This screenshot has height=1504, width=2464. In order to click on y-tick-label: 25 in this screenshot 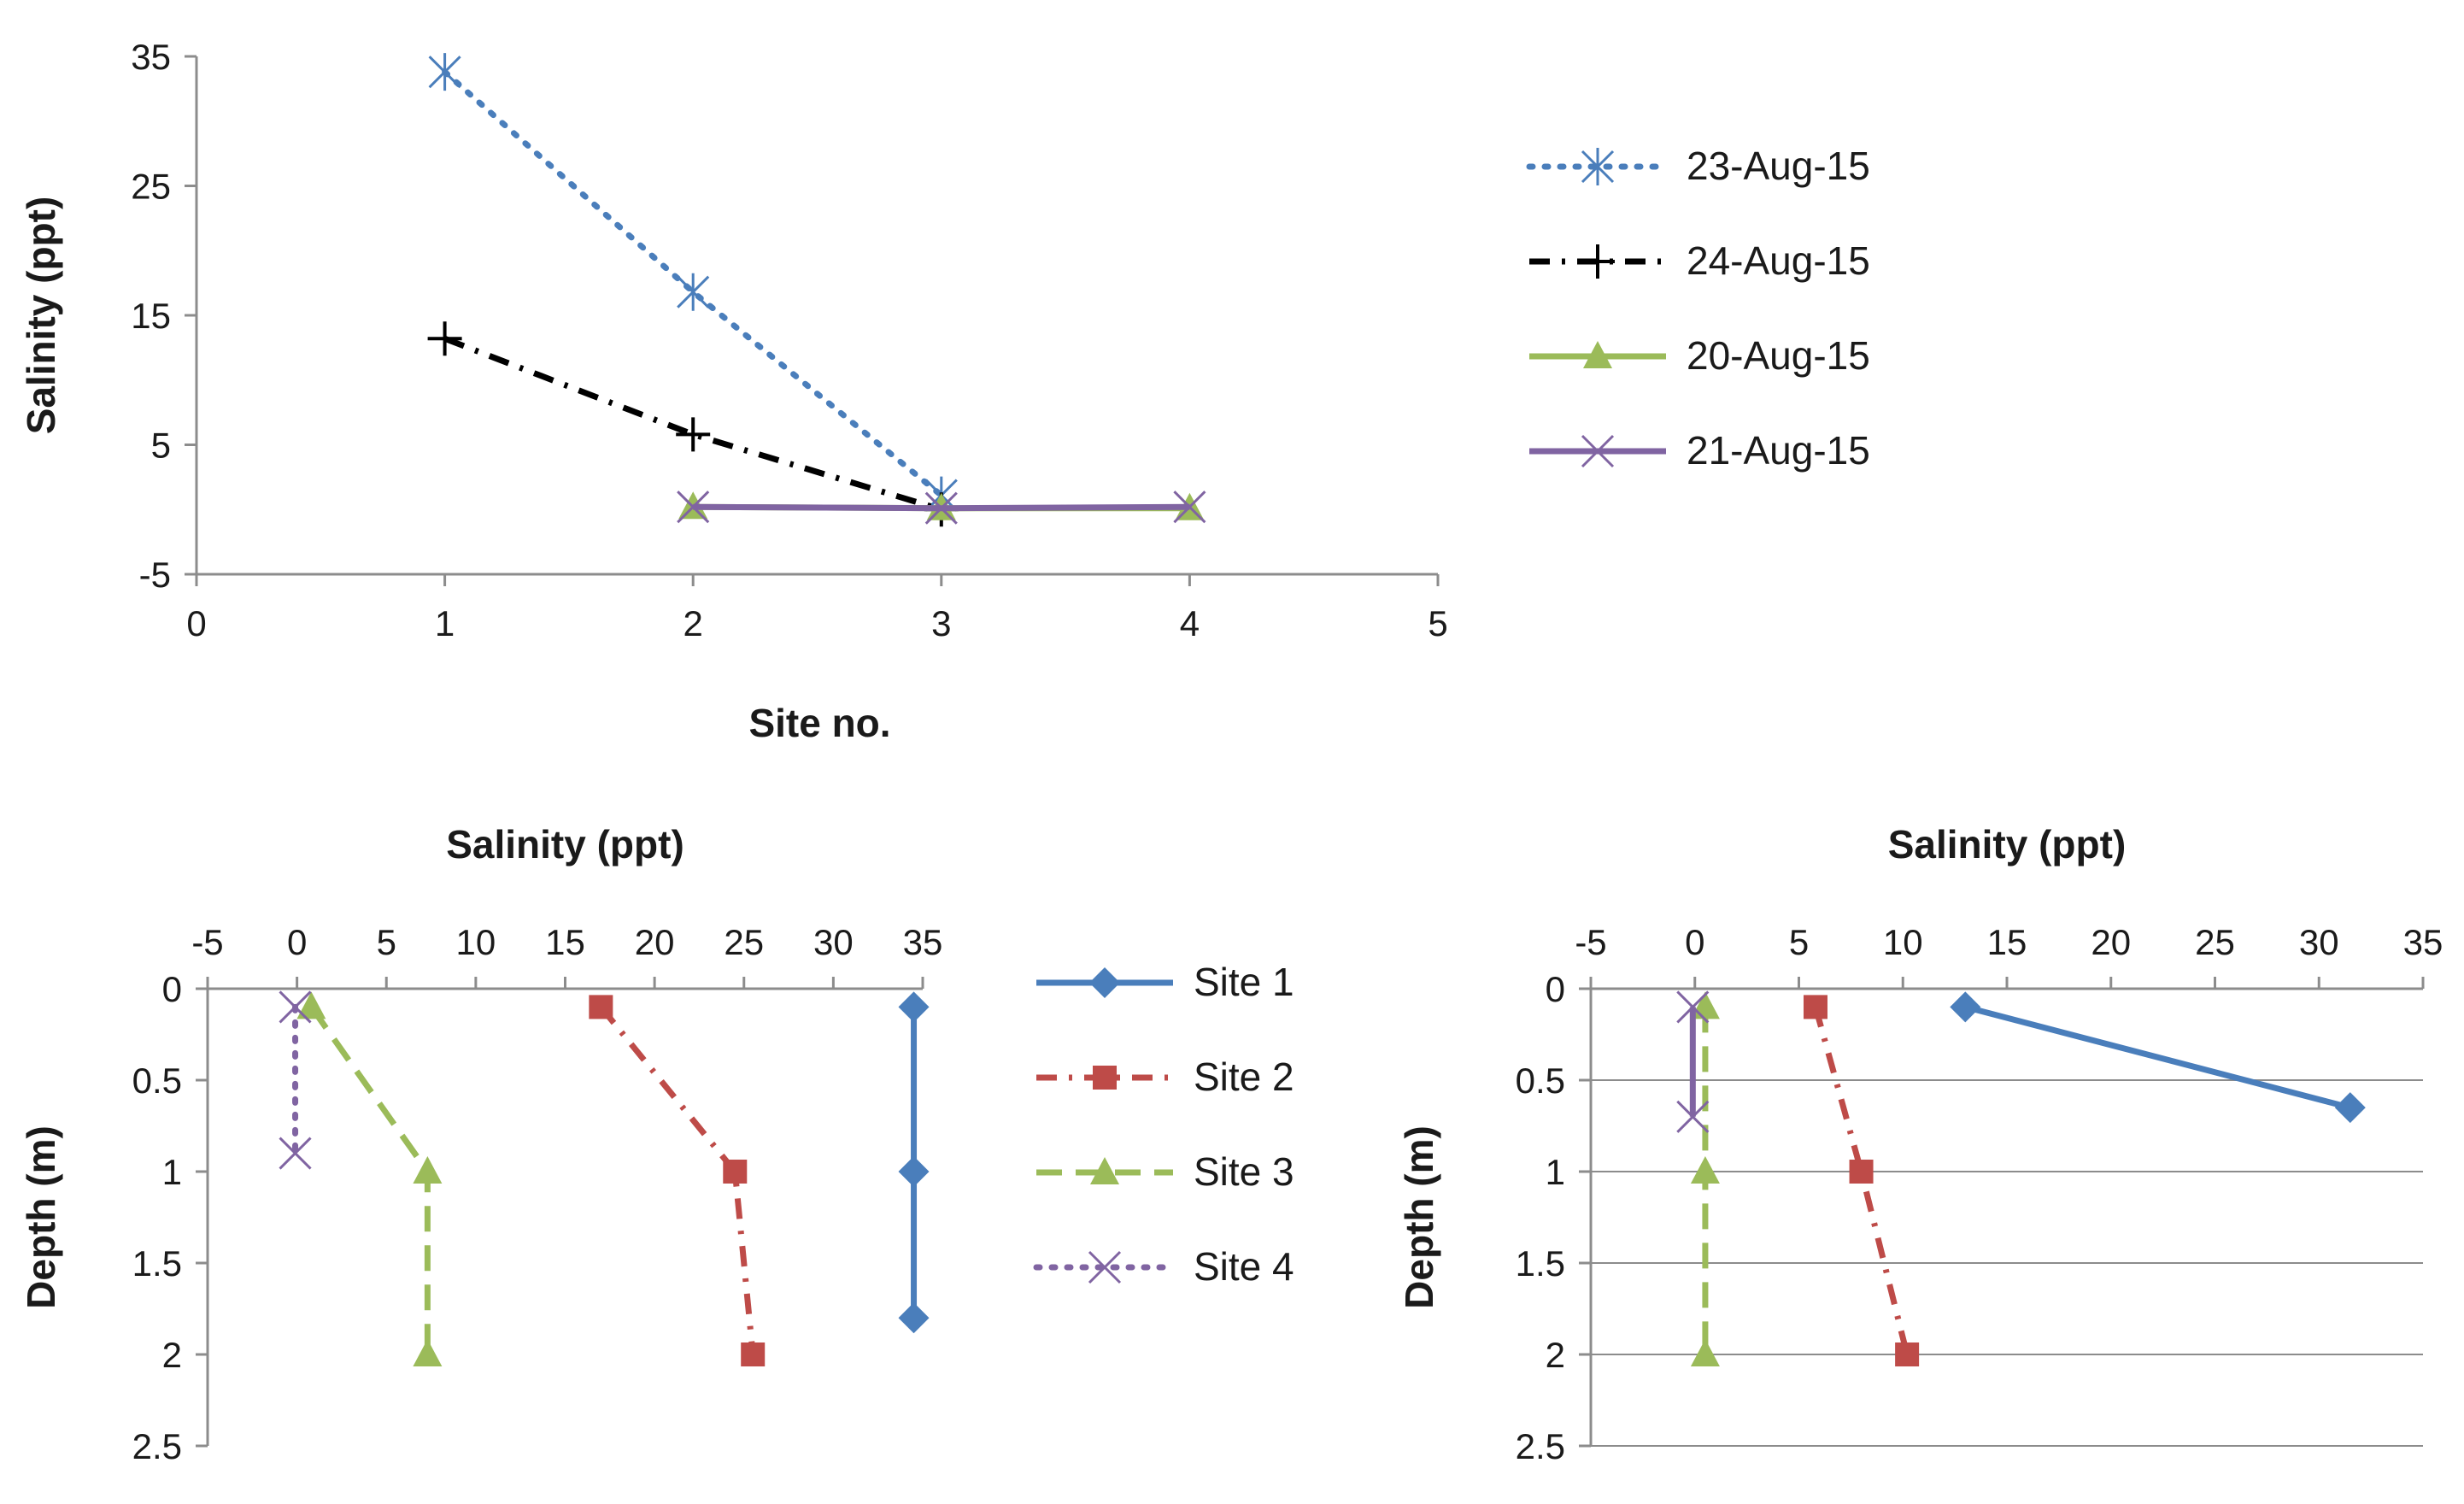, I will do `click(151, 187)`.